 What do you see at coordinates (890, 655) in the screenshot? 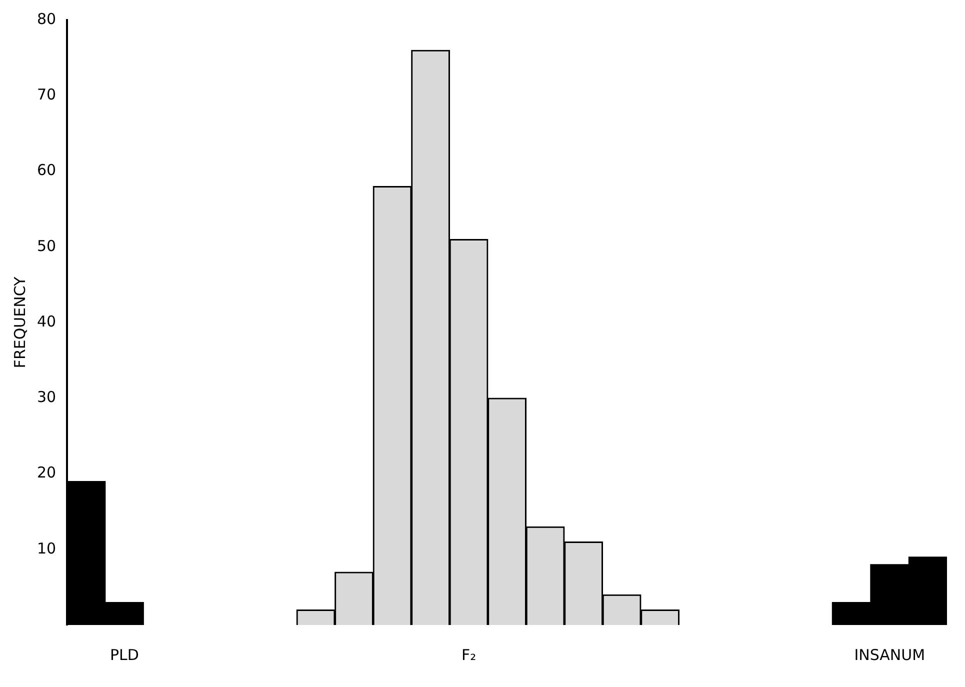
I see `x-tick-label: INSANUM` at bounding box center [890, 655].